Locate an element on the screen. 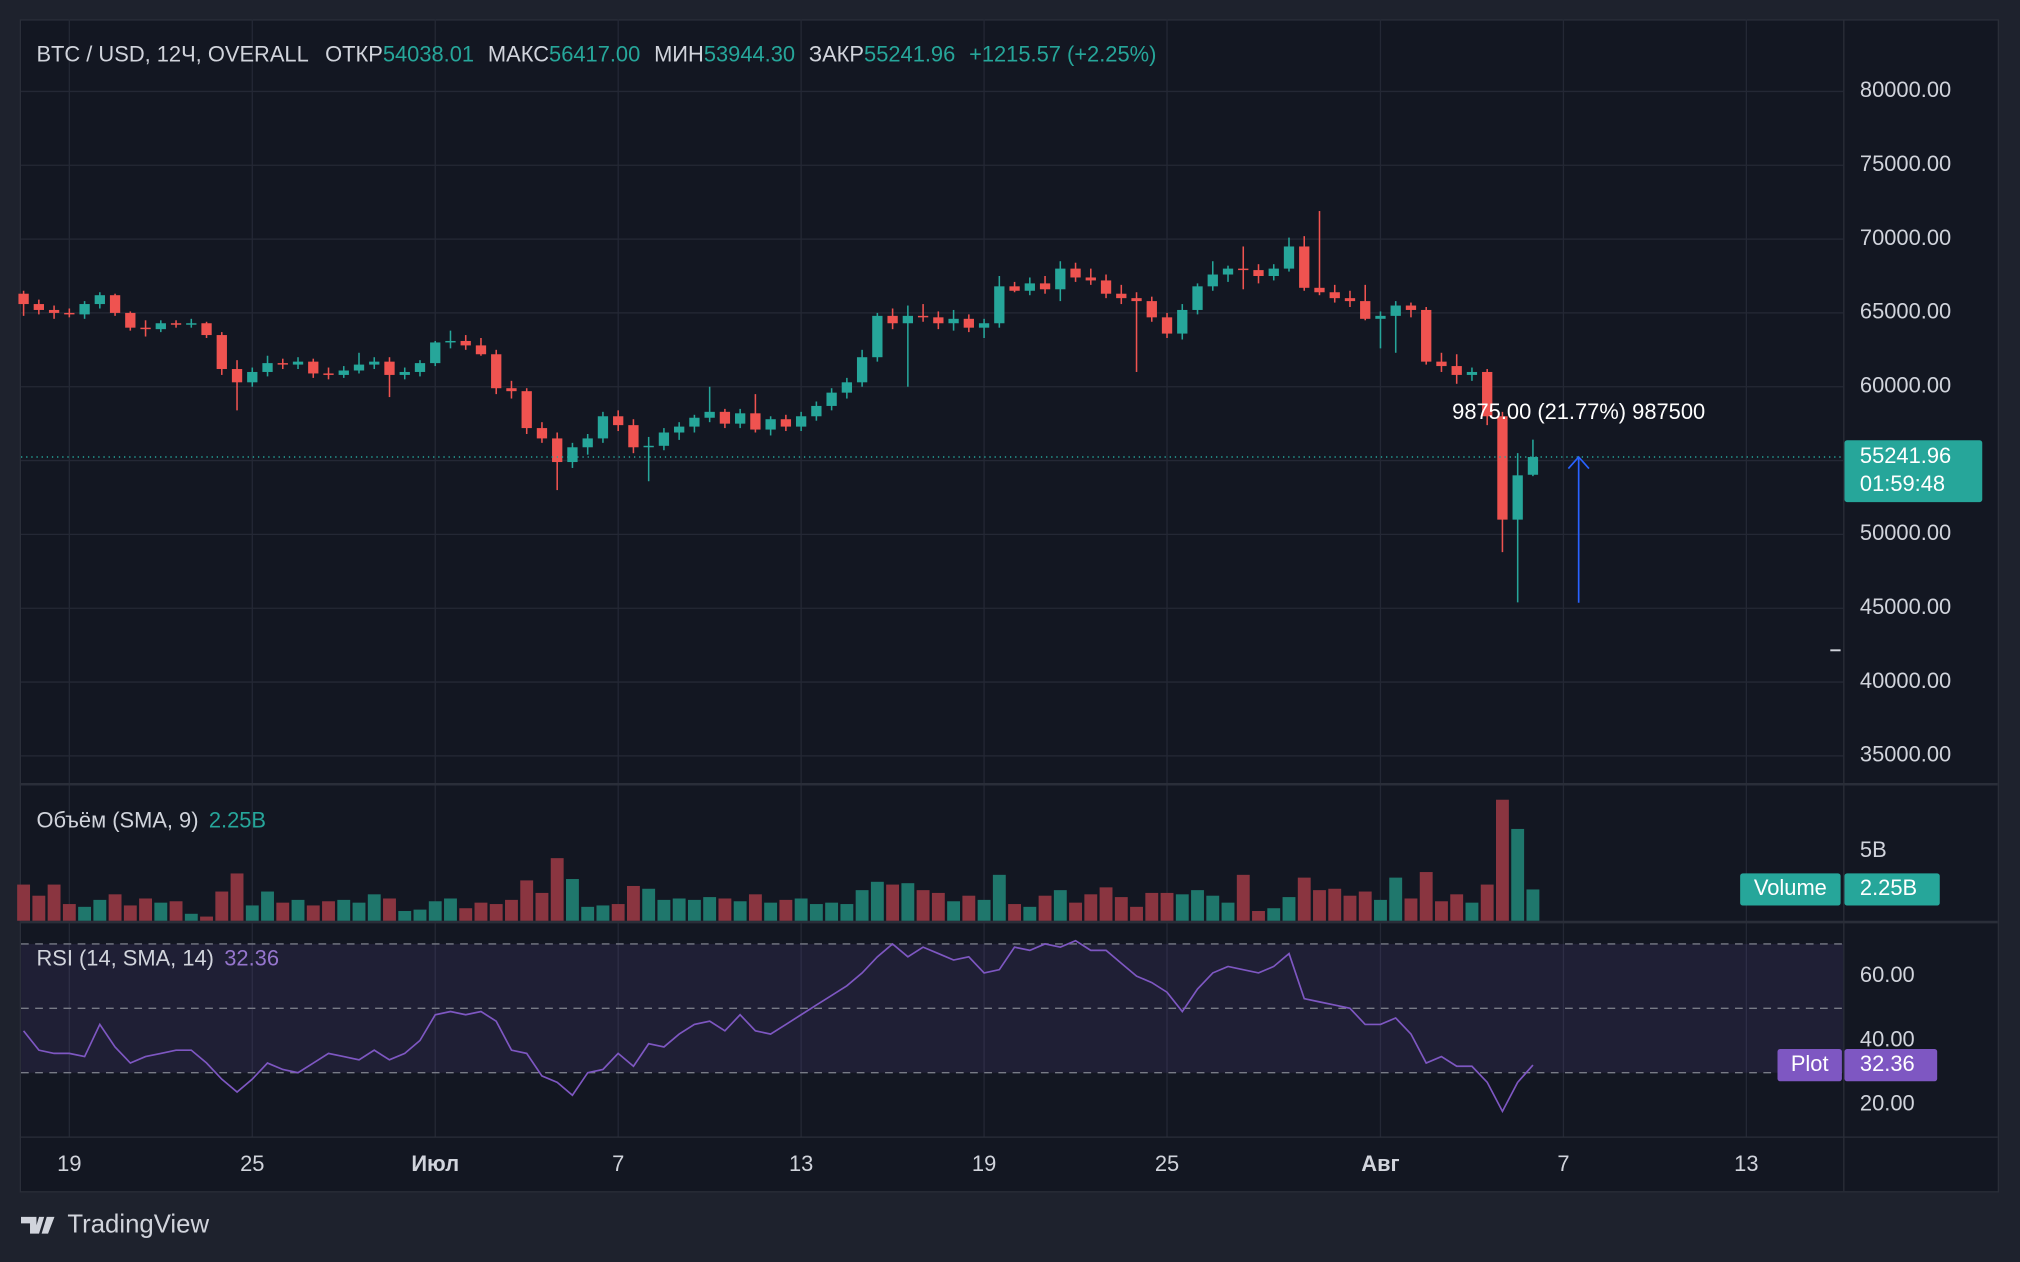 The image size is (2020, 1262). label: ОТКР is located at coordinates (354, 53).